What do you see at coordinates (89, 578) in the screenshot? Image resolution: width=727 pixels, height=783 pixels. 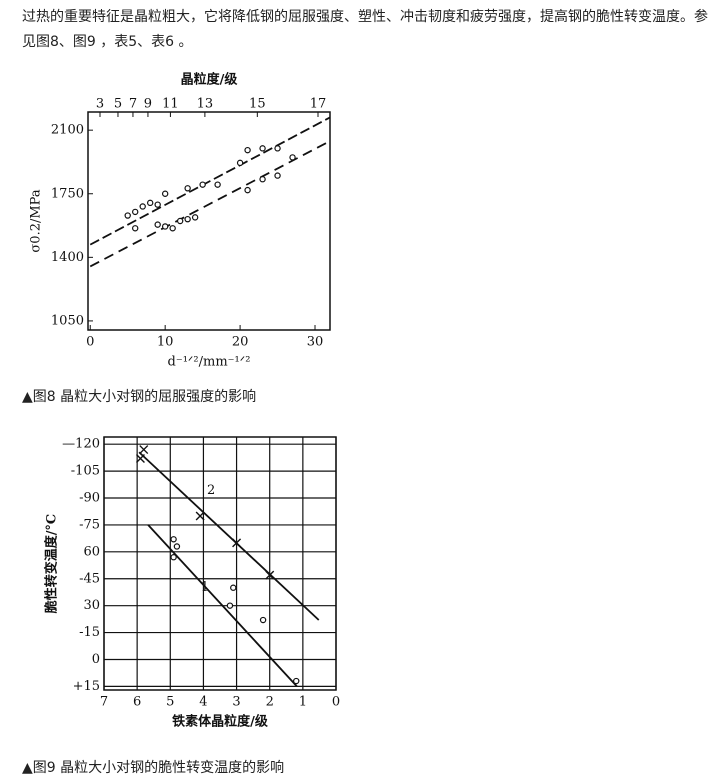 I see `y-tick-label: -45` at bounding box center [89, 578].